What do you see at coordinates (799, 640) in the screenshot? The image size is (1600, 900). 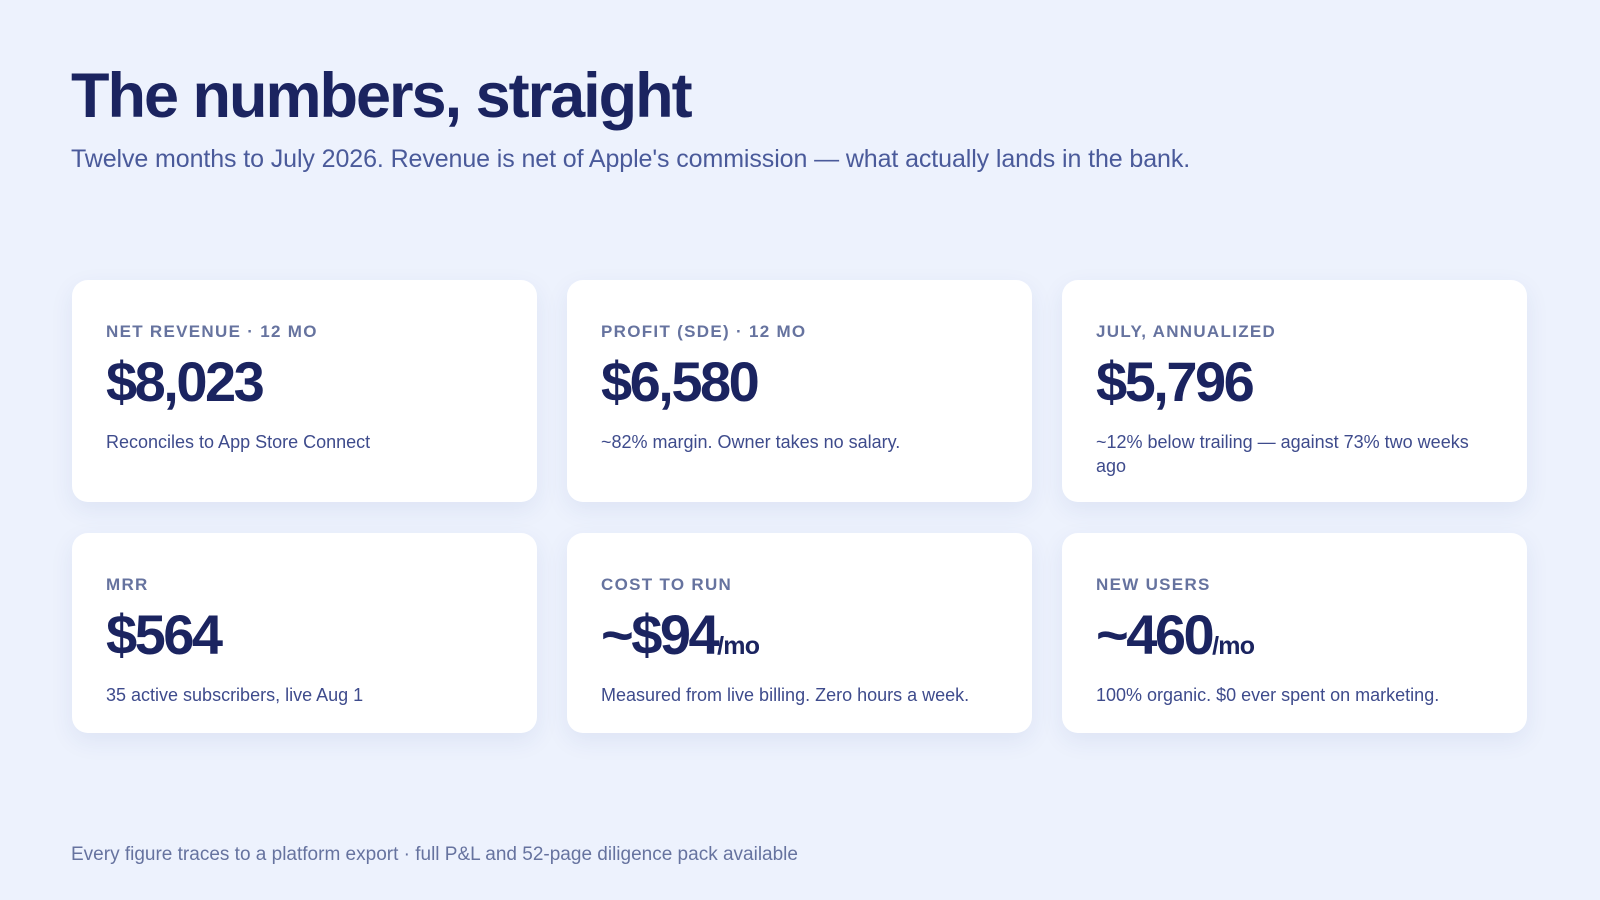 I see `metric-value: ~$94/mo` at bounding box center [799, 640].